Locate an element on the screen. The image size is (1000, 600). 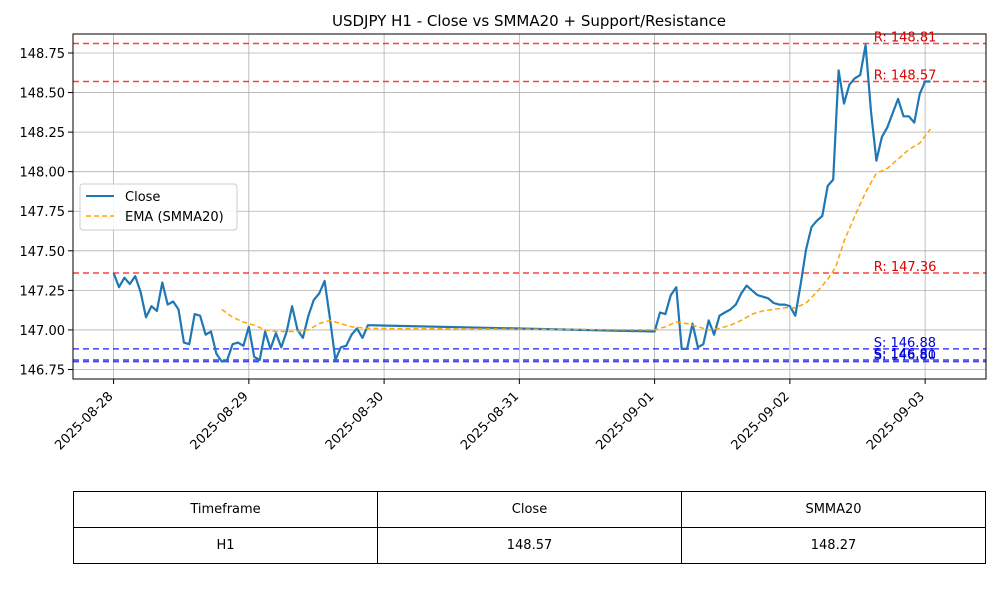
level-label: S: 146.80 is located at coordinates (905, 356).